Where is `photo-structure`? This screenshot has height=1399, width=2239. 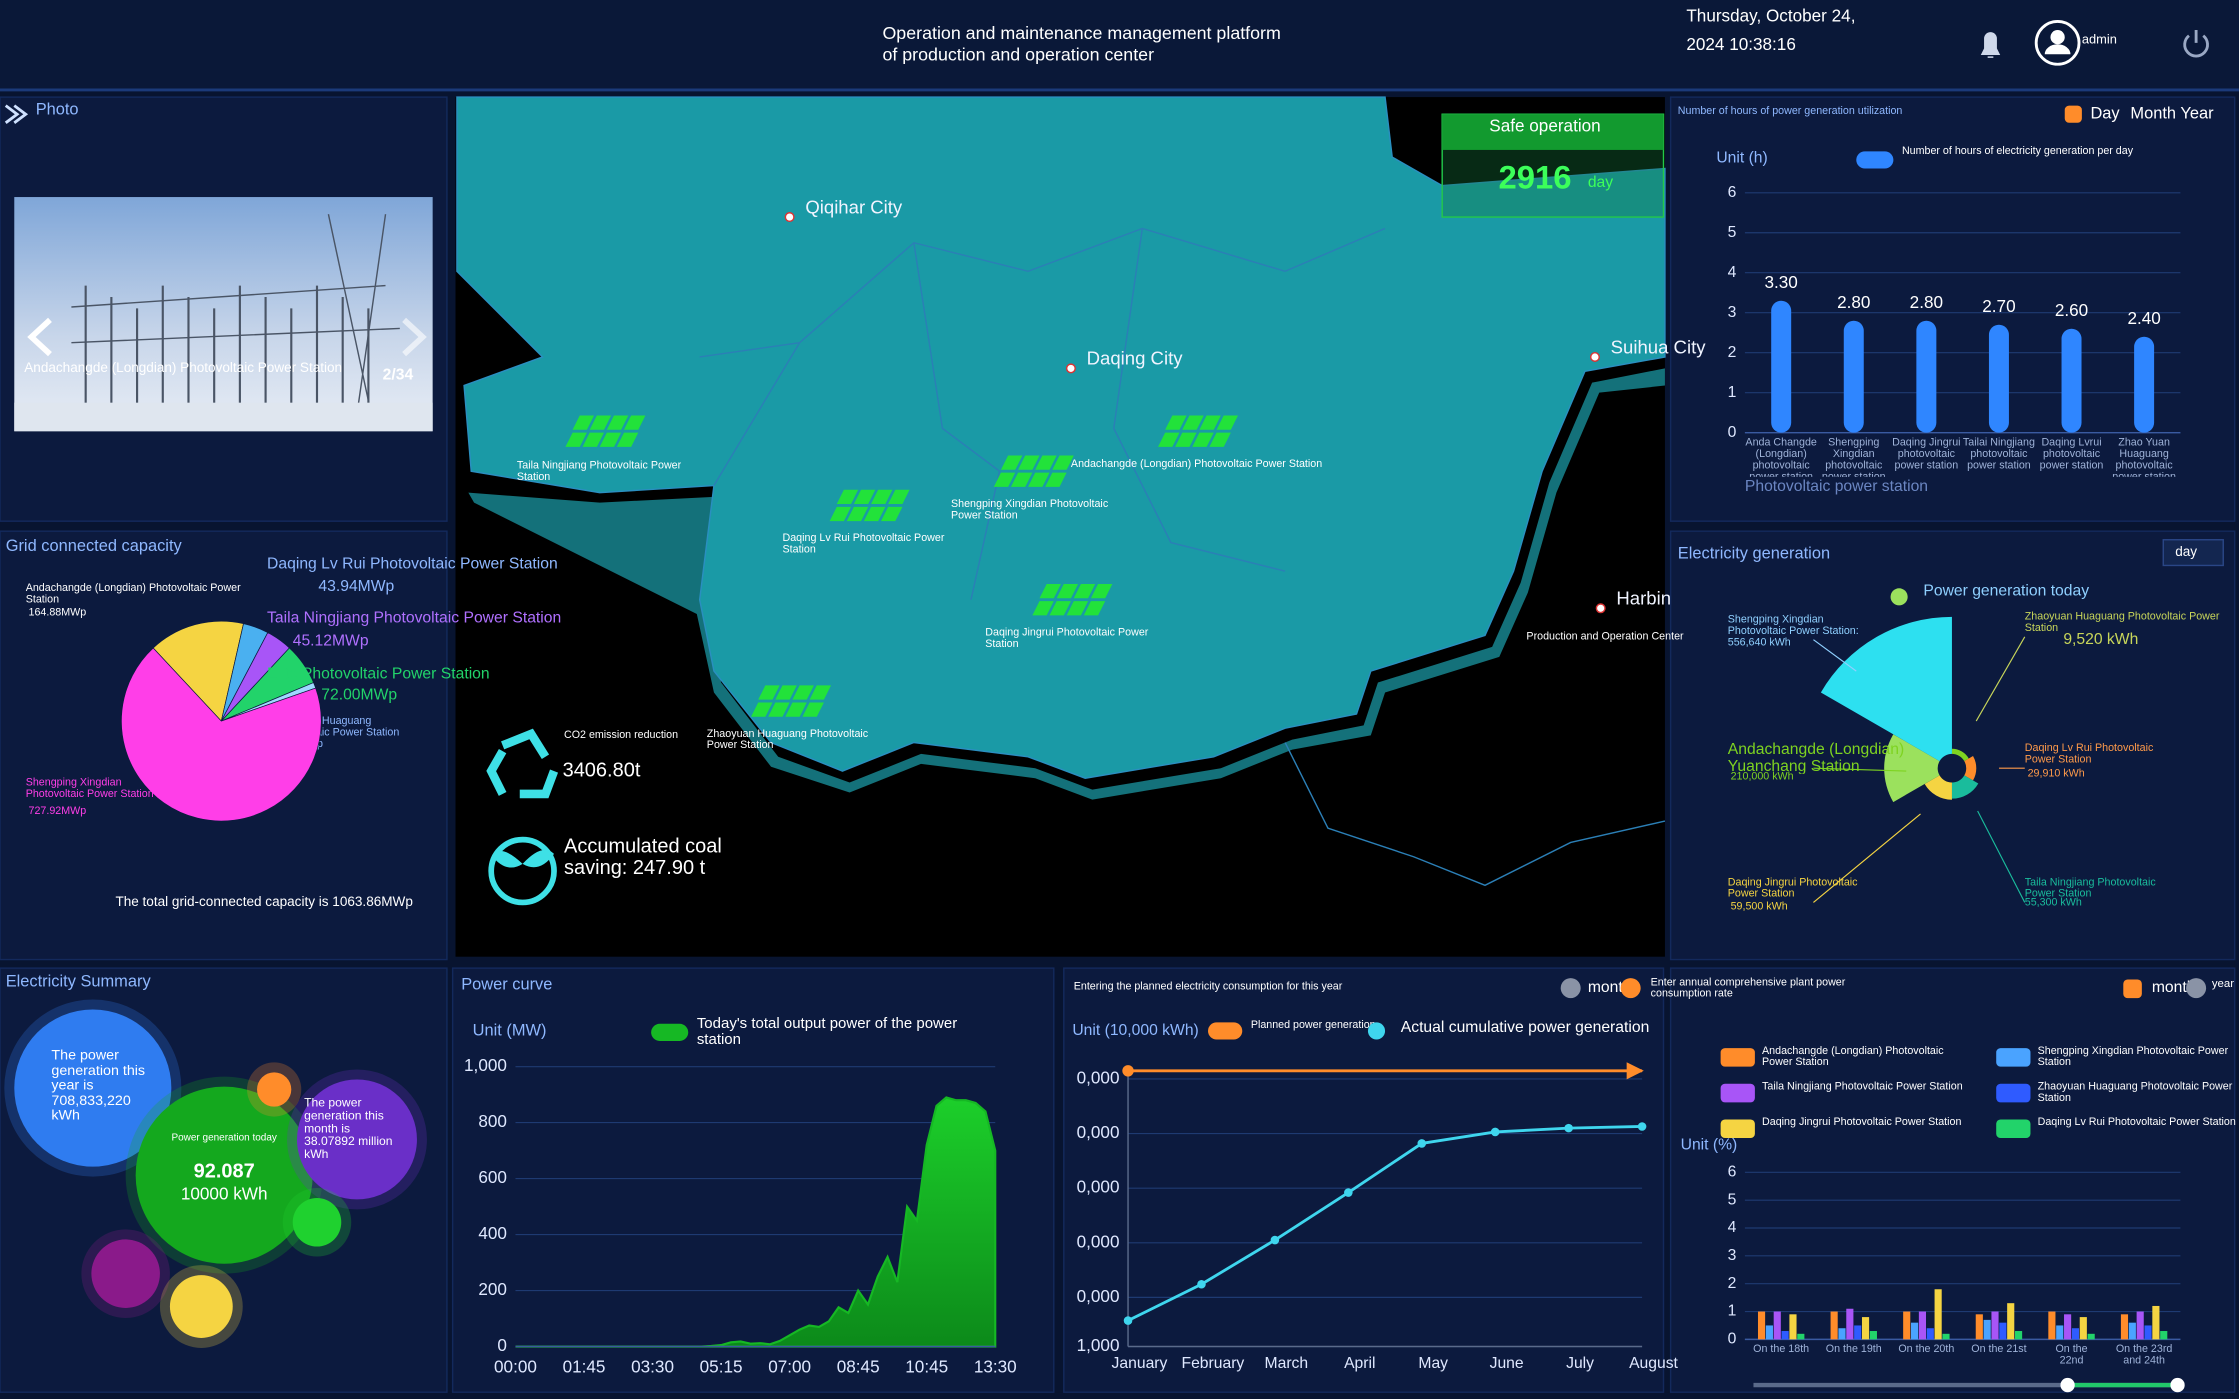 photo-structure is located at coordinates (235, 314).